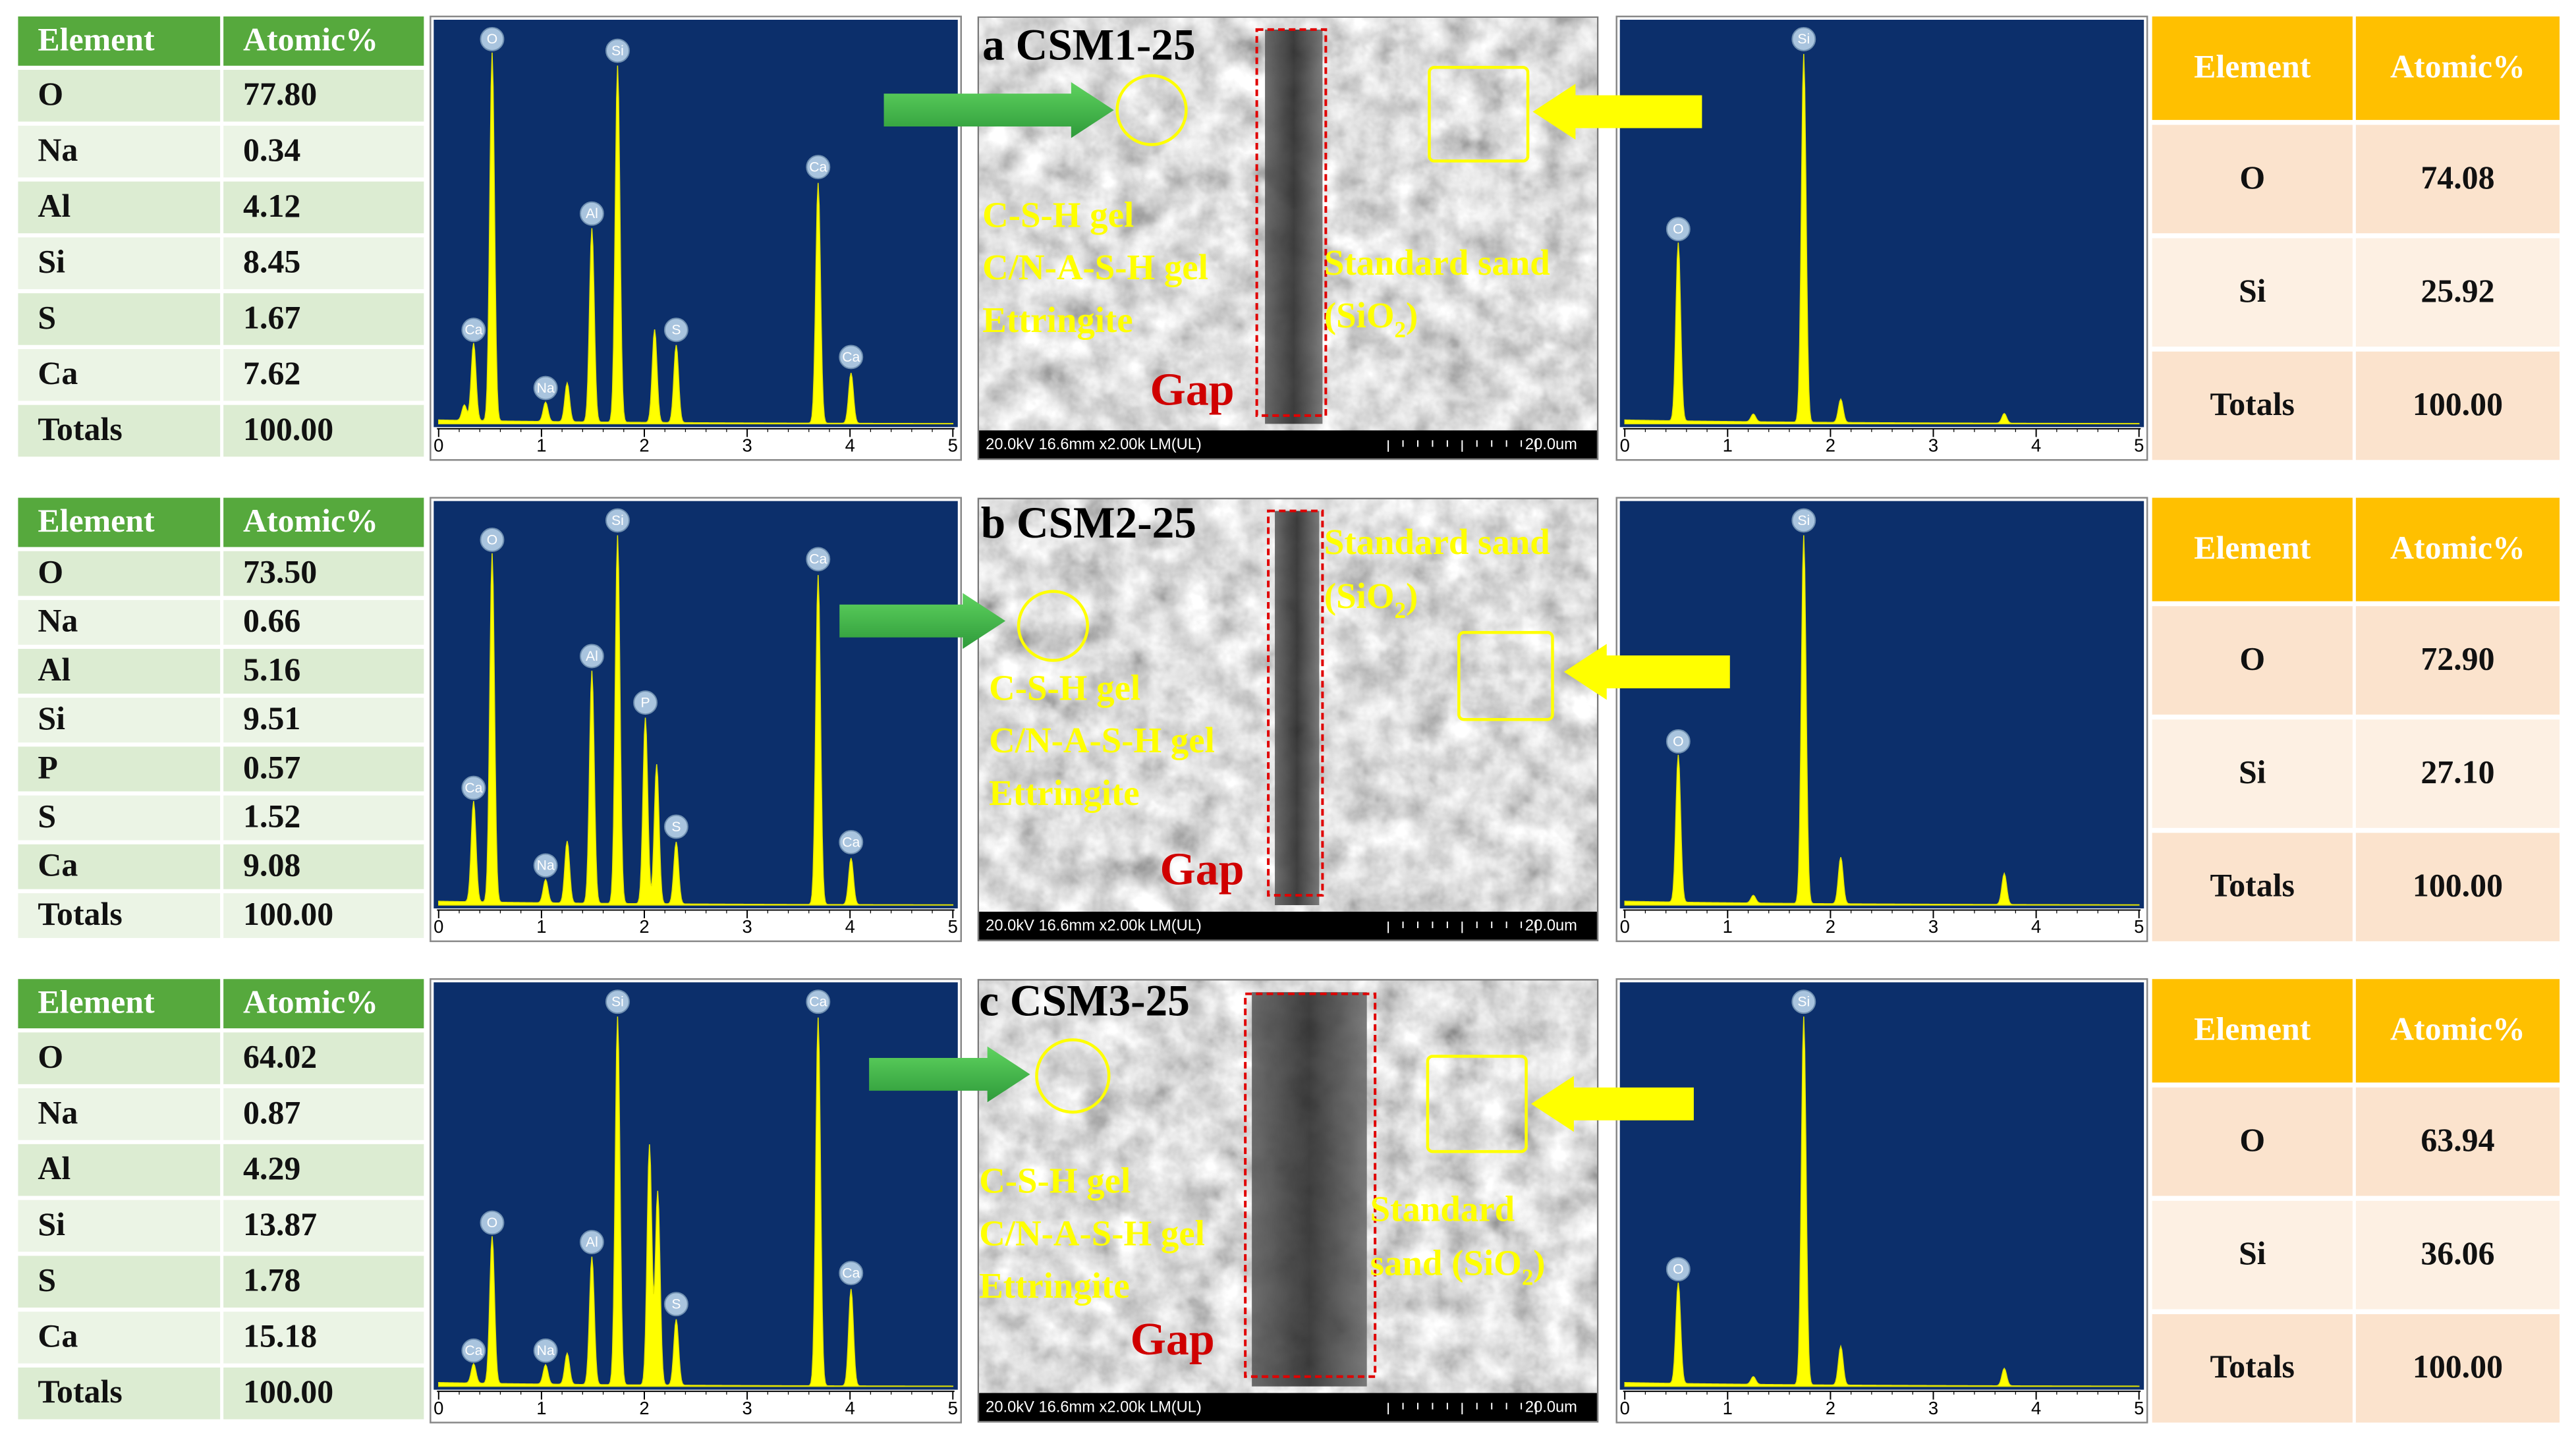  I want to click on table-cell-text: Si, so click(51, 718).